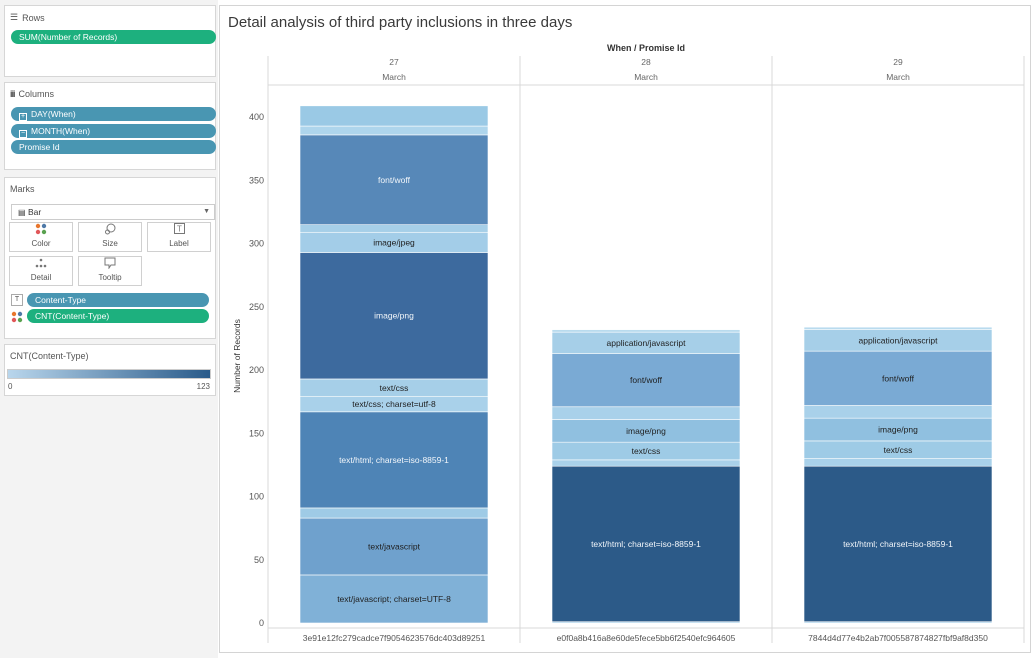 Image resolution: width=1034 pixels, height=658 pixels. I want to click on tooltip-button: Tooltip, so click(110, 271).